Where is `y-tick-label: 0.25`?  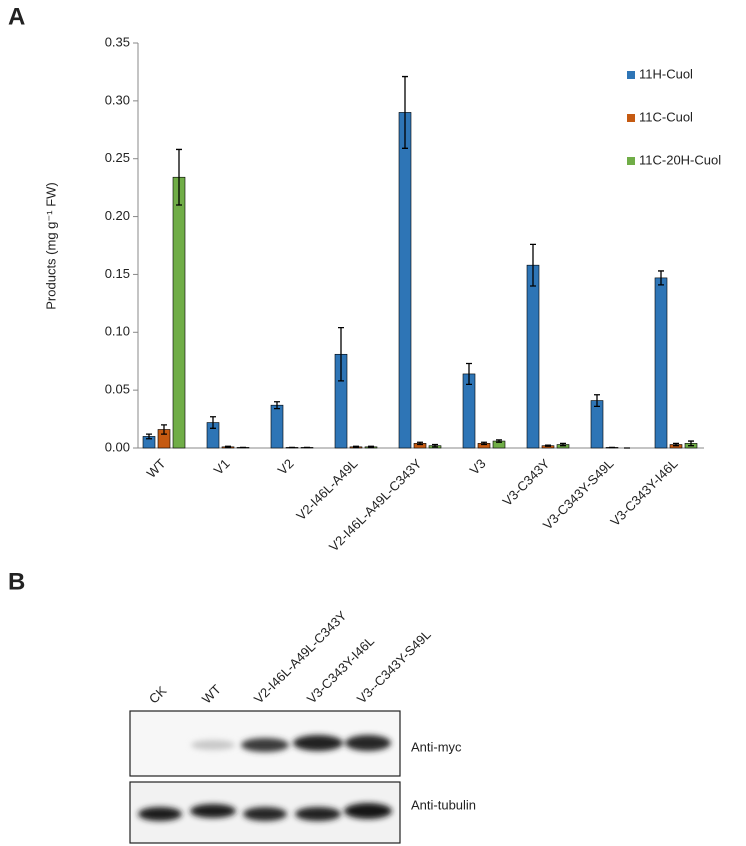
y-tick-label: 0.25 is located at coordinates (117, 157).